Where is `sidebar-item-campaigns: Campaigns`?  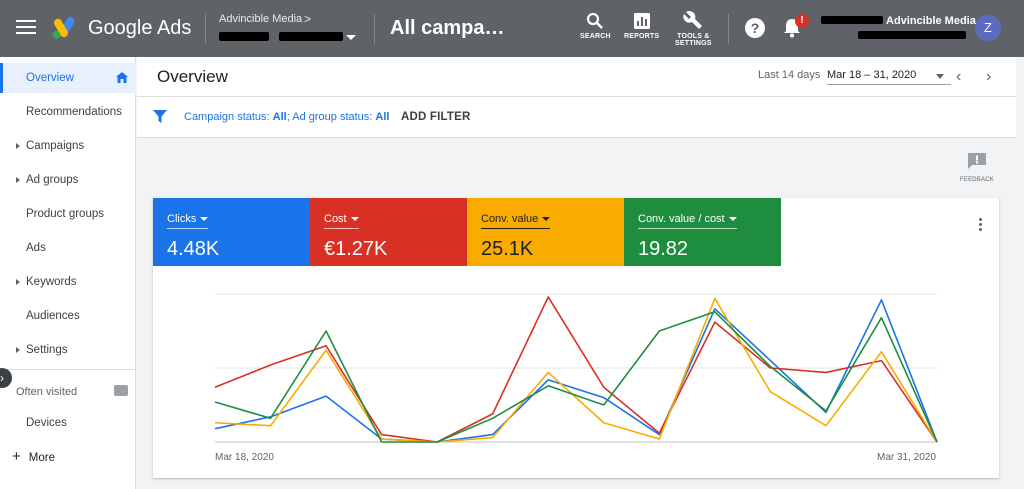
sidebar-item-campaigns: Campaigns is located at coordinates (68, 146).